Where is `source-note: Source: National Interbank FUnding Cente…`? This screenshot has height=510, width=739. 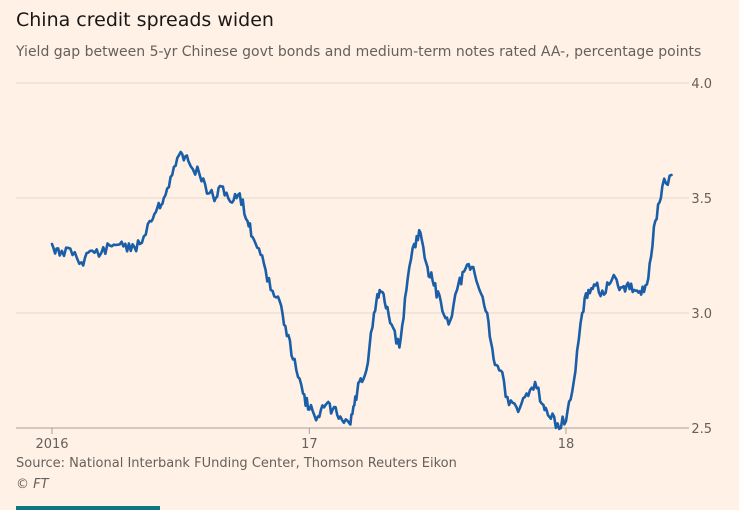
source-note: Source: National Interbank FUnding Cente… is located at coordinates (236, 463).